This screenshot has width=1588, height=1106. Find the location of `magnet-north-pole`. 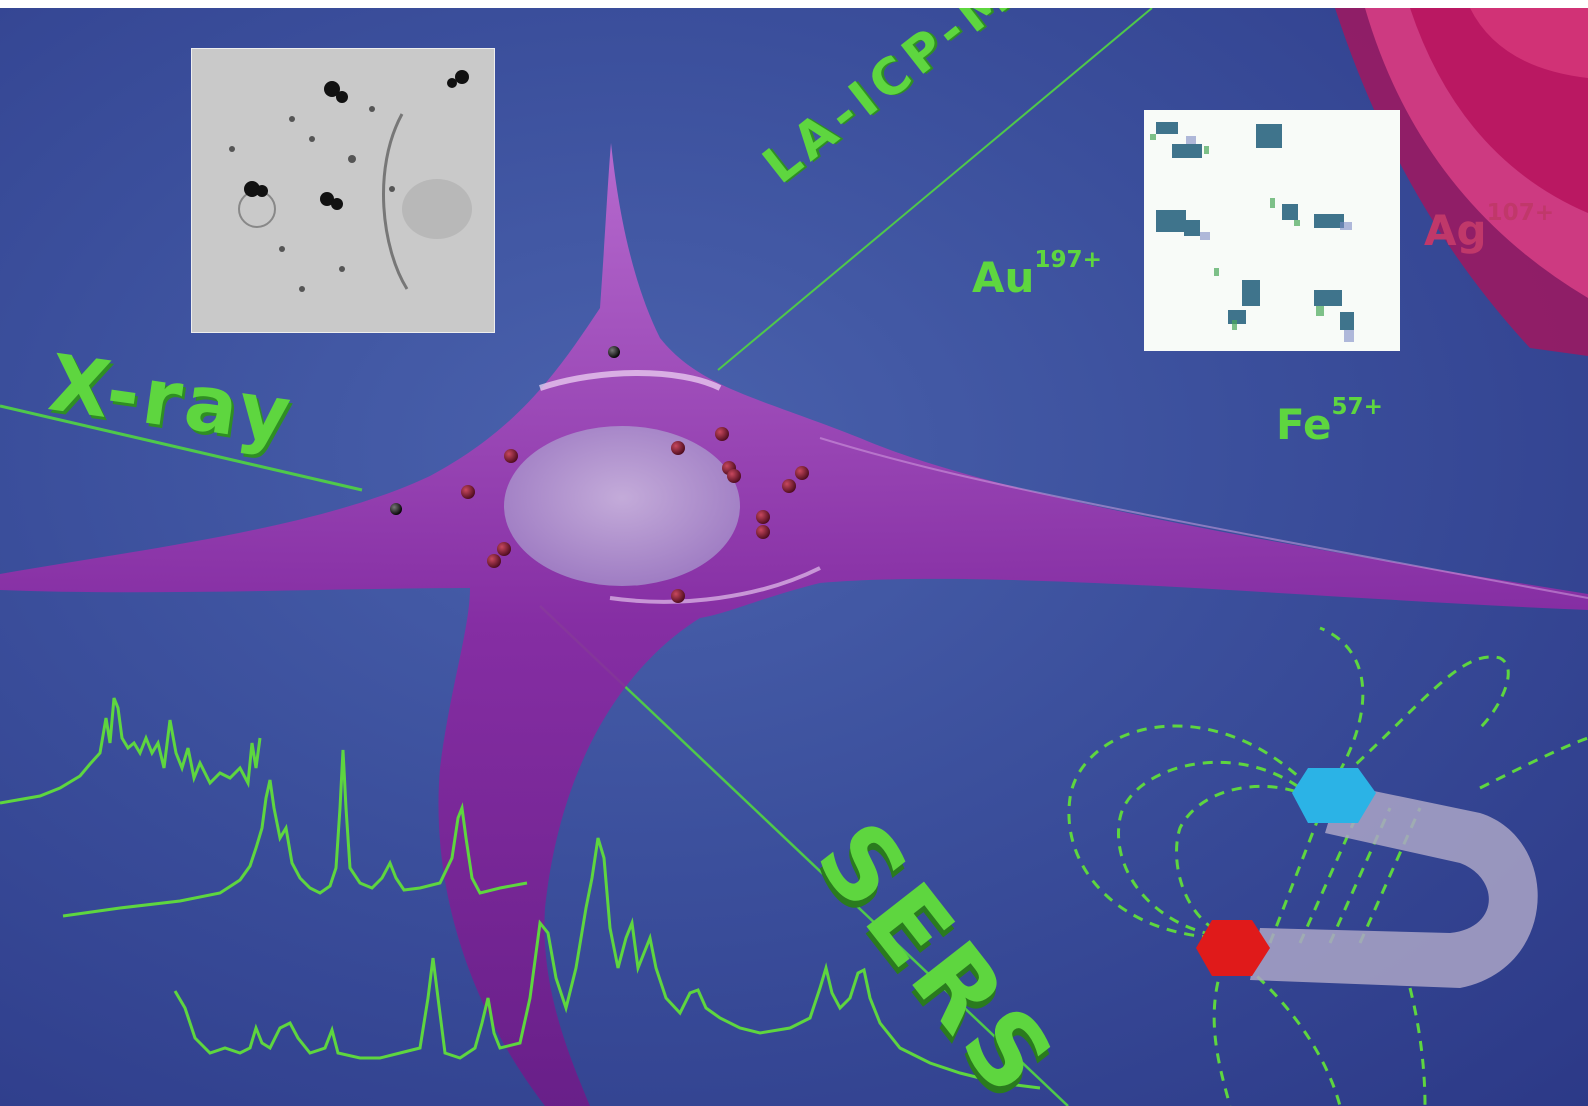

magnet-north-pole is located at coordinates (1334, 795).